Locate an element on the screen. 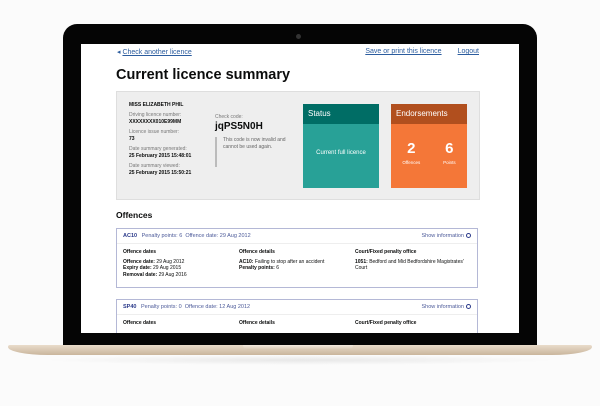 Image resolution: width=600 pixels, height=406 pixels. offence-points: Penalty points: 6 is located at coordinates (162, 236).